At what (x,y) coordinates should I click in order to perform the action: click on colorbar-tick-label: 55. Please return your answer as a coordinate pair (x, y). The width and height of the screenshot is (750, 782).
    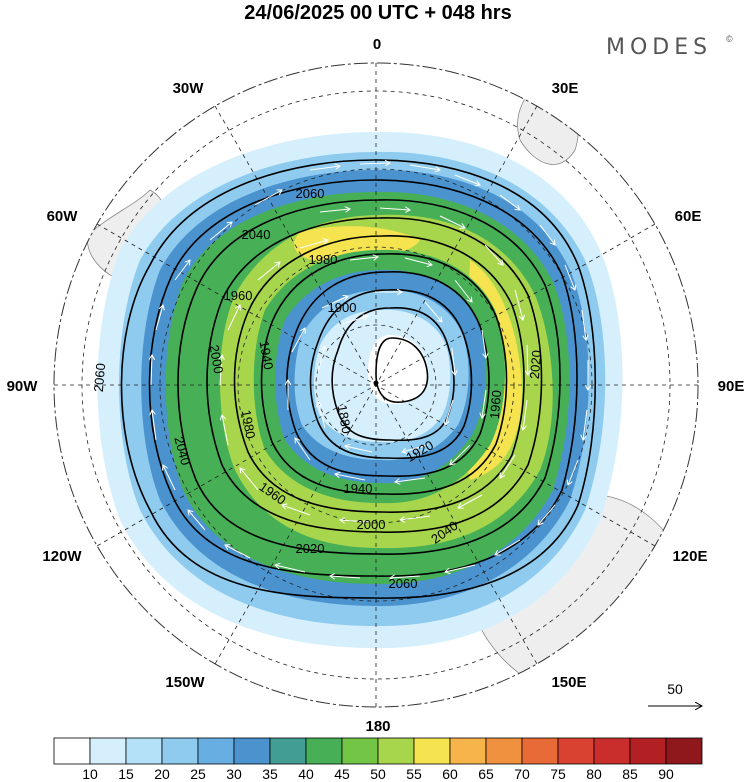
    Looking at the image, I should click on (414, 774).